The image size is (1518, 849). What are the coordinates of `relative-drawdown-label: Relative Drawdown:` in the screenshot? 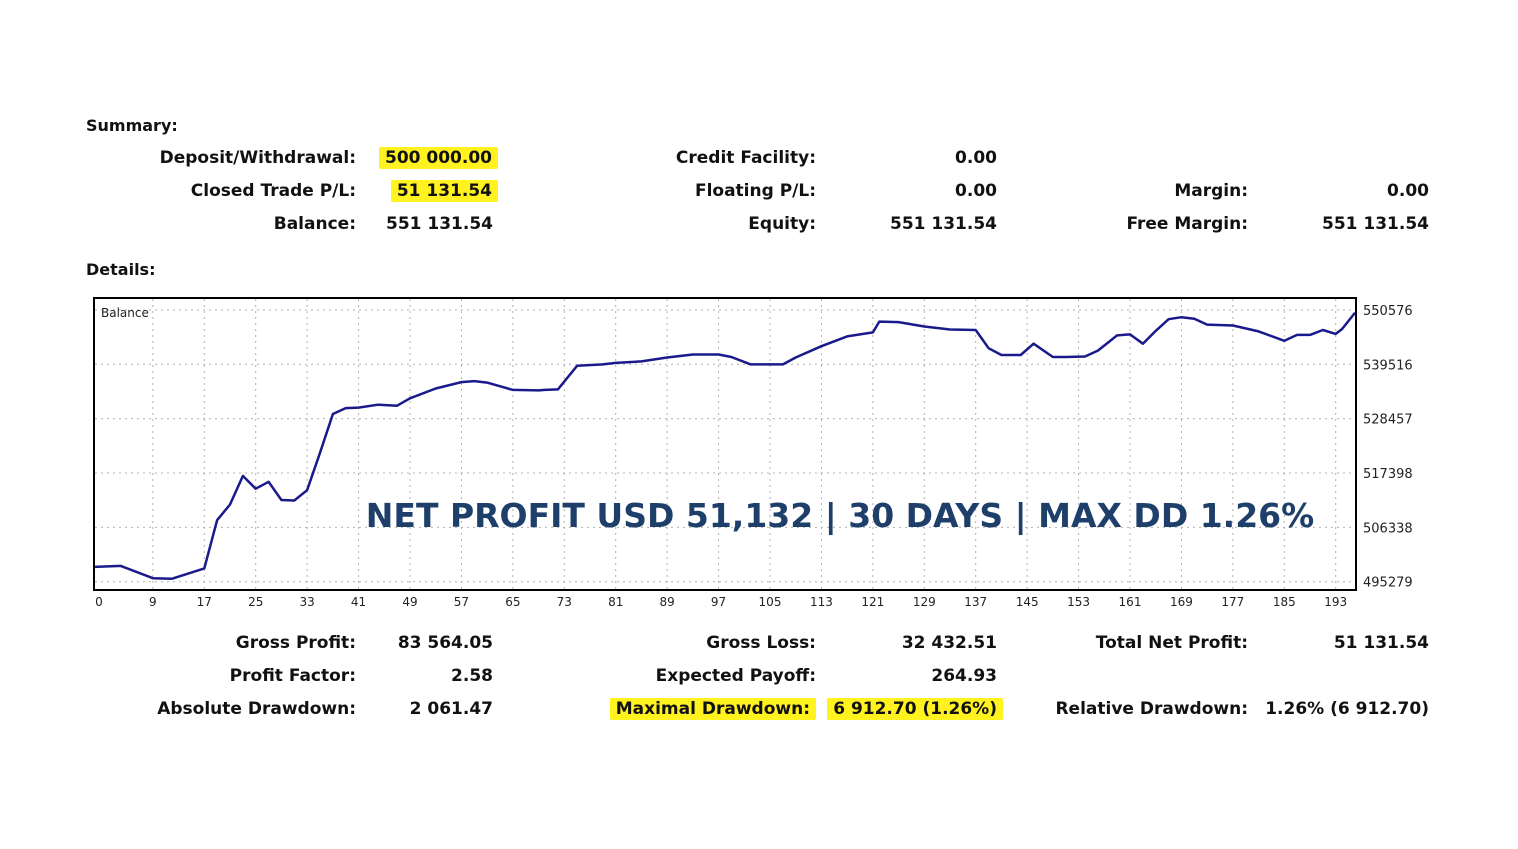 It's located at (1151, 709).